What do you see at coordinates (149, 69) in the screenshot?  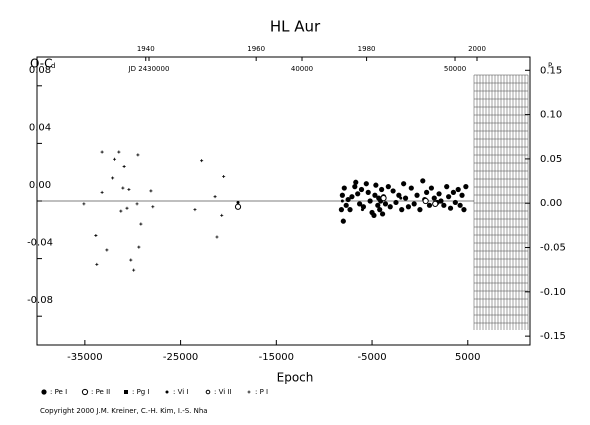 I see `jd-tick-label: JD 2430000` at bounding box center [149, 69].